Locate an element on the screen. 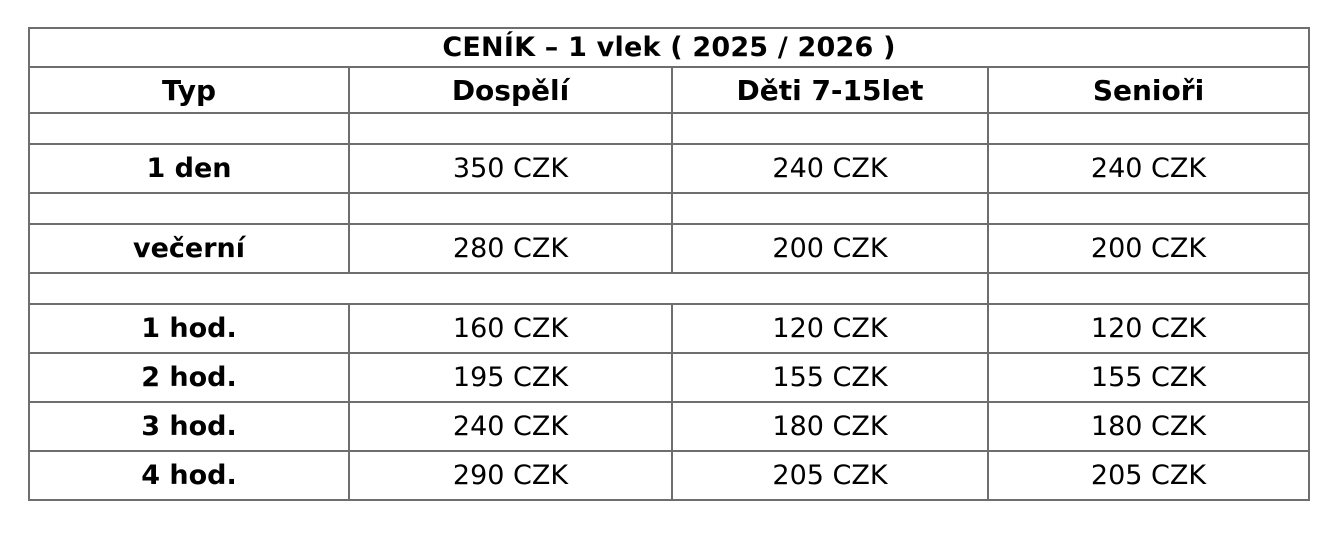  column-header-children: Děti 7-15let is located at coordinates (830, 90).